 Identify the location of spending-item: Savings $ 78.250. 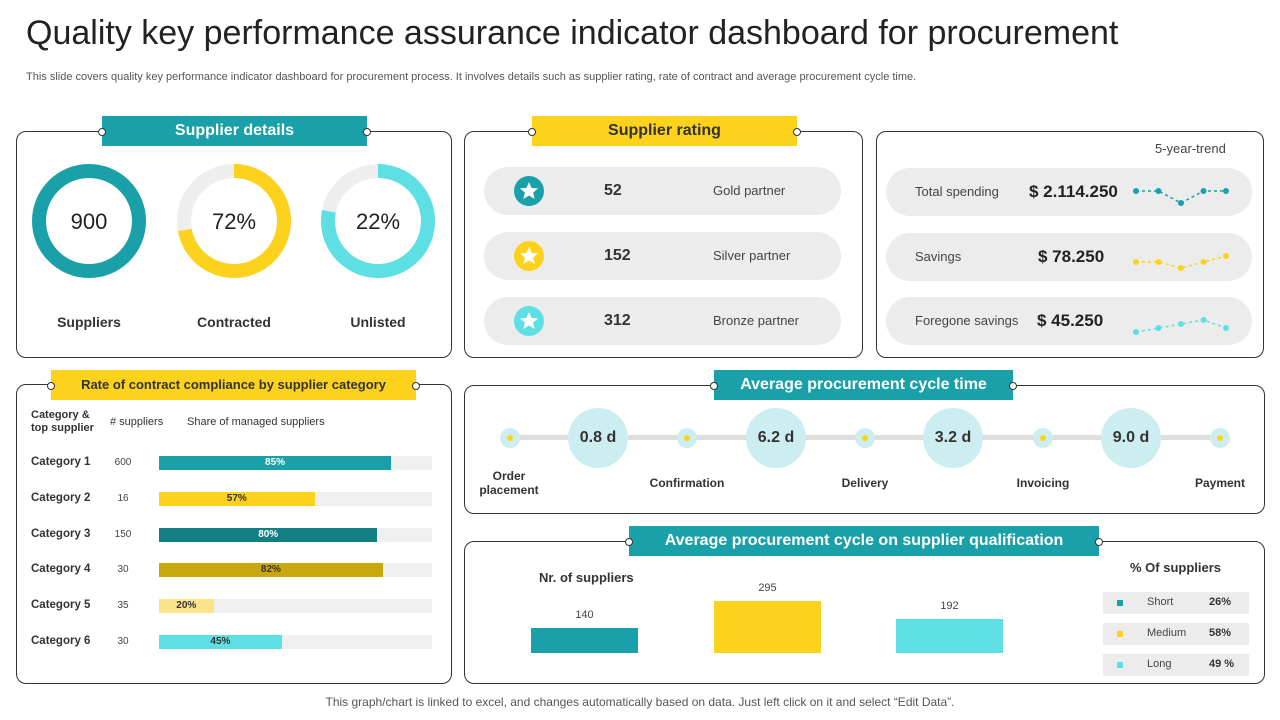
(1069, 257).